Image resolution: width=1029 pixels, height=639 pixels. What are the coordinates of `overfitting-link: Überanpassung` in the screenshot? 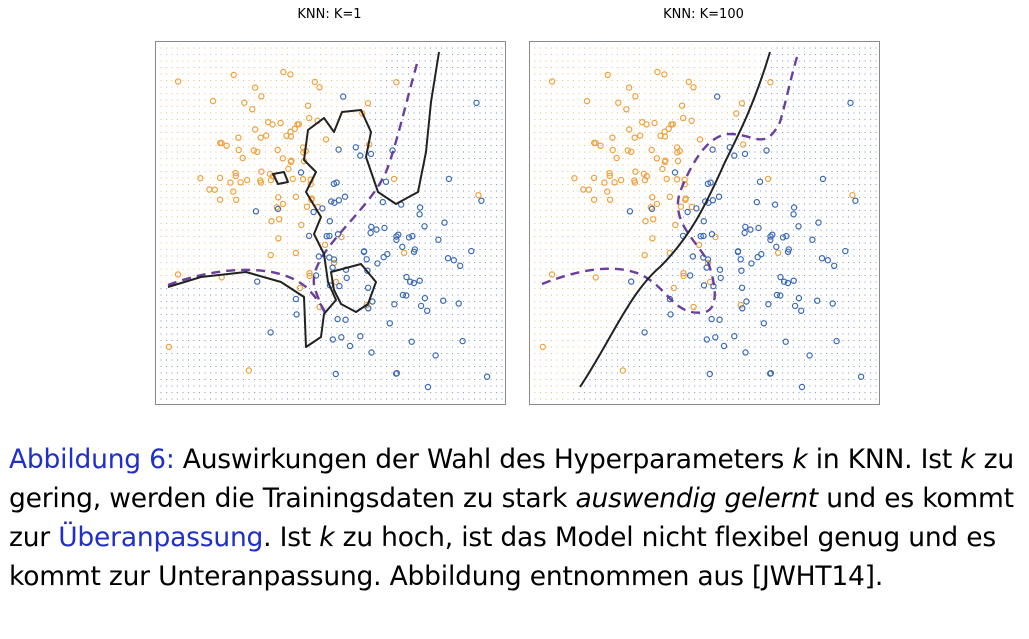 It's located at (161, 537).